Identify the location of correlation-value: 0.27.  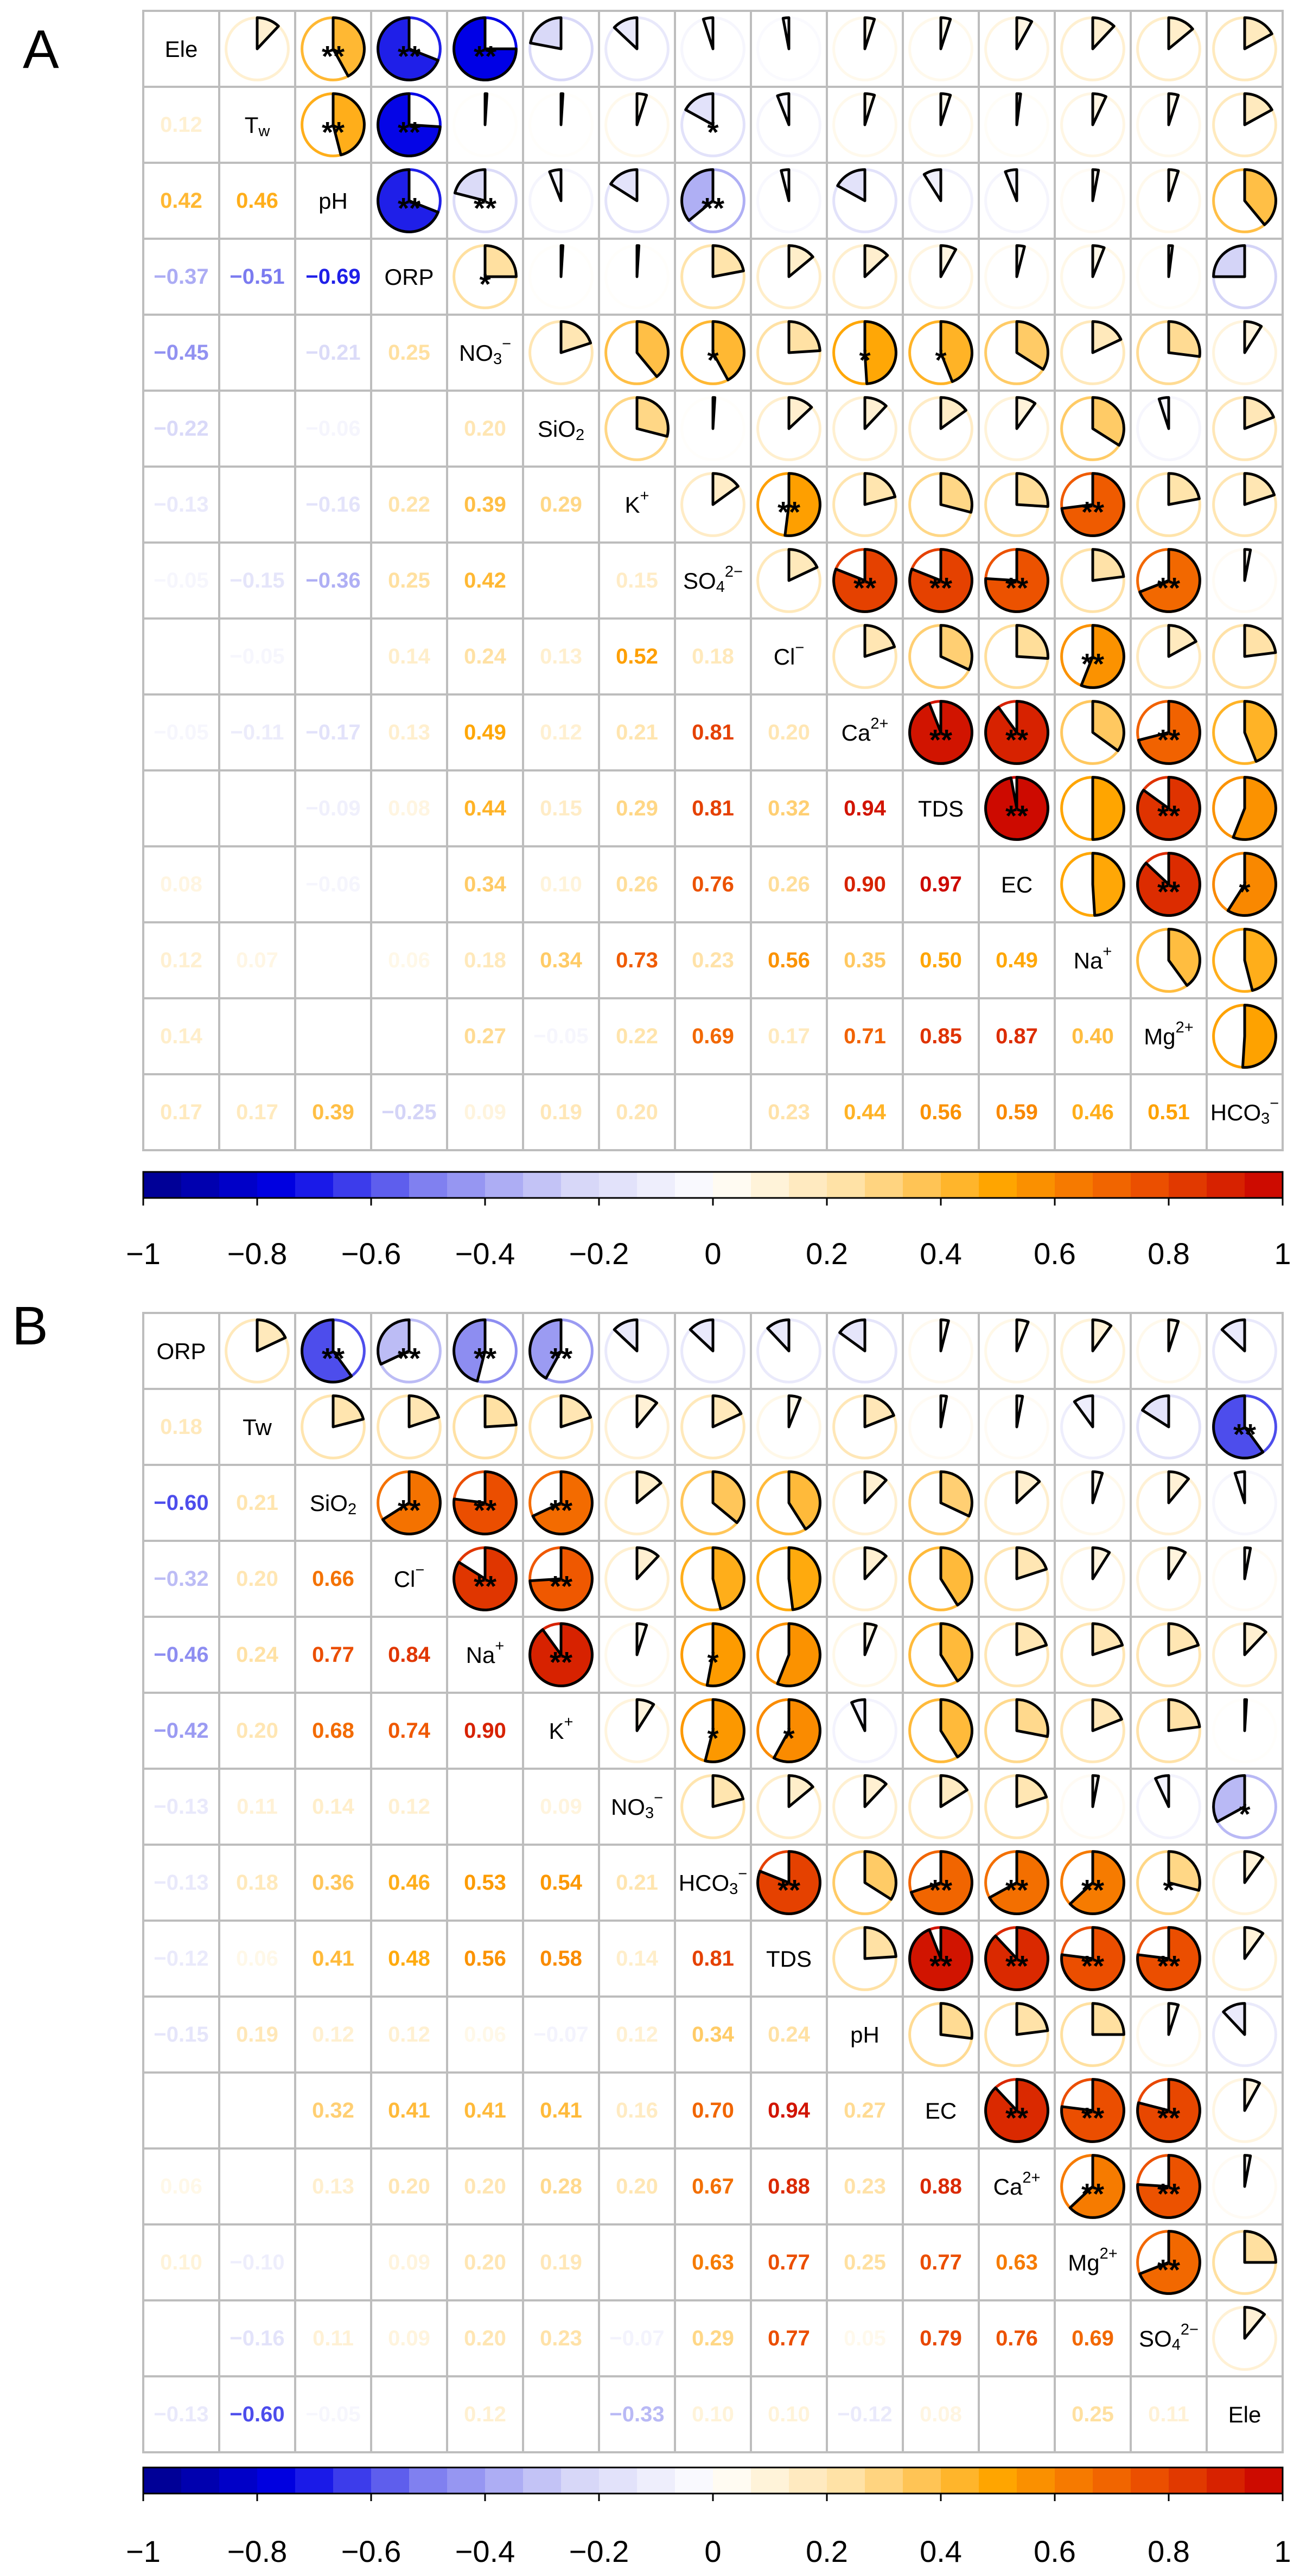
(865, 2110).